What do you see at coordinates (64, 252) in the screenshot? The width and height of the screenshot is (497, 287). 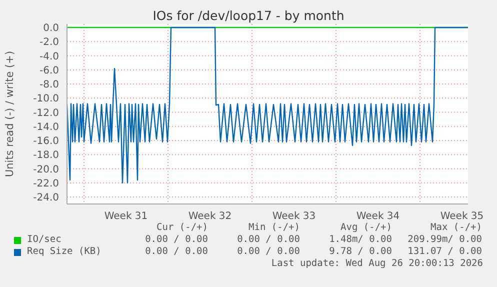 I see `legend-label: Req Size (KB)` at bounding box center [64, 252].